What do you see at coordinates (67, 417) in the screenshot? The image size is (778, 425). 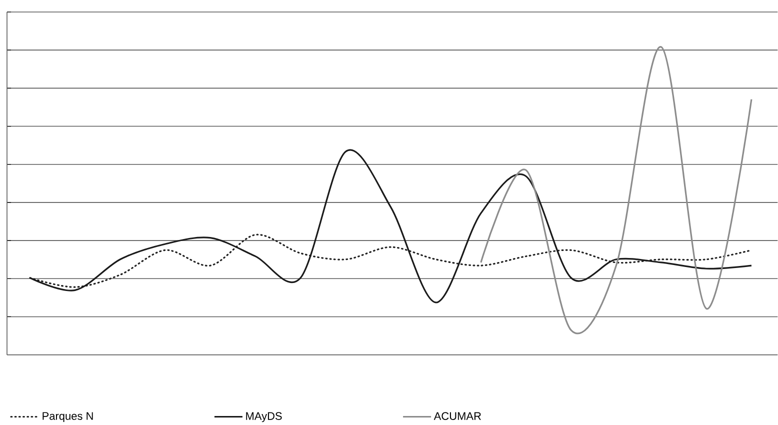 I see `legend-label: Parques N` at bounding box center [67, 417].